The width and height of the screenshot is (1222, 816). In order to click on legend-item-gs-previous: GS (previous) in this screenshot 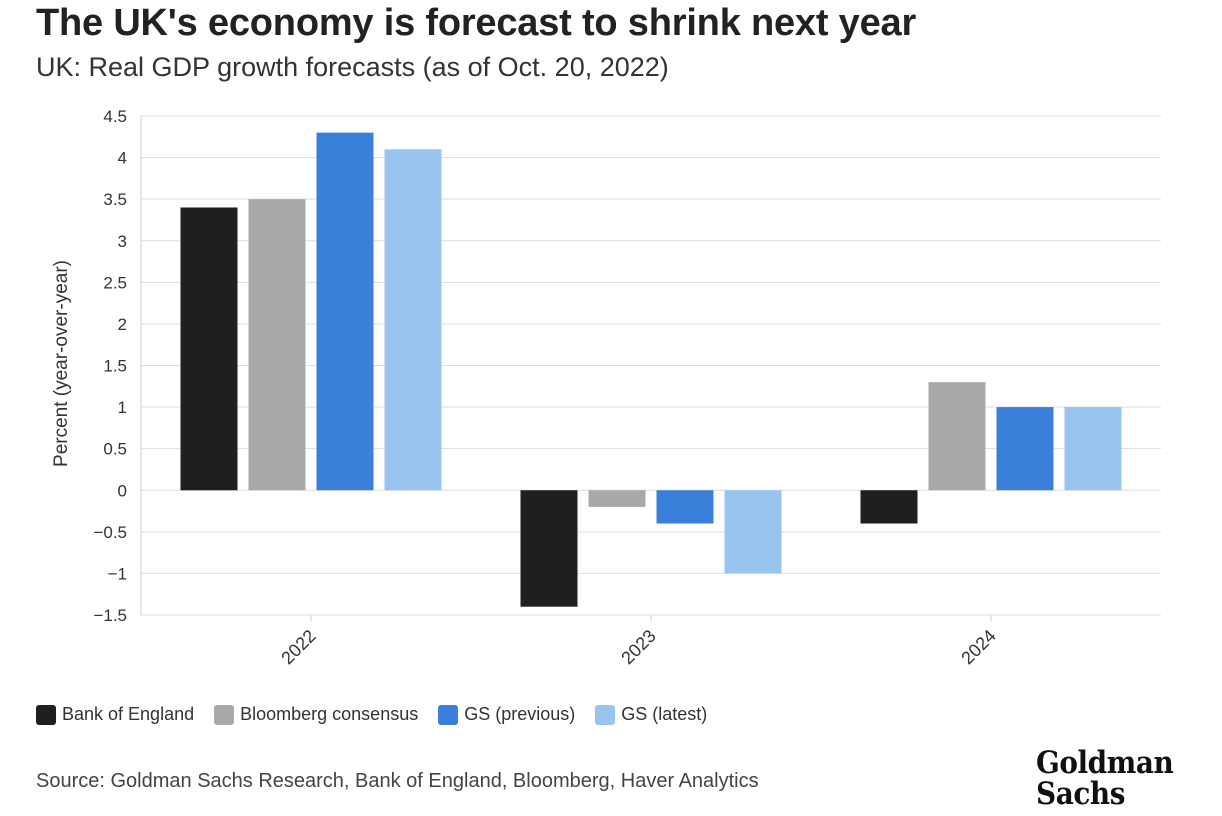, I will do `click(506, 714)`.